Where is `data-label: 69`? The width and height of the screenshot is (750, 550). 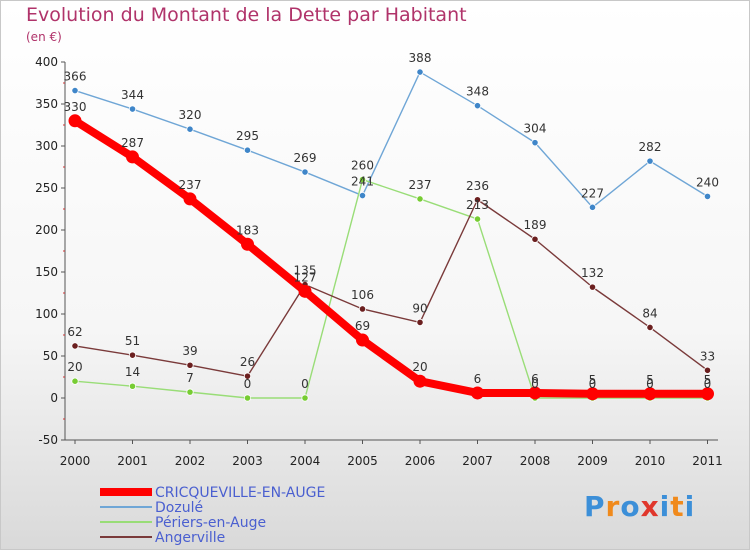 data-label: 69 is located at coordinates (362, 326).